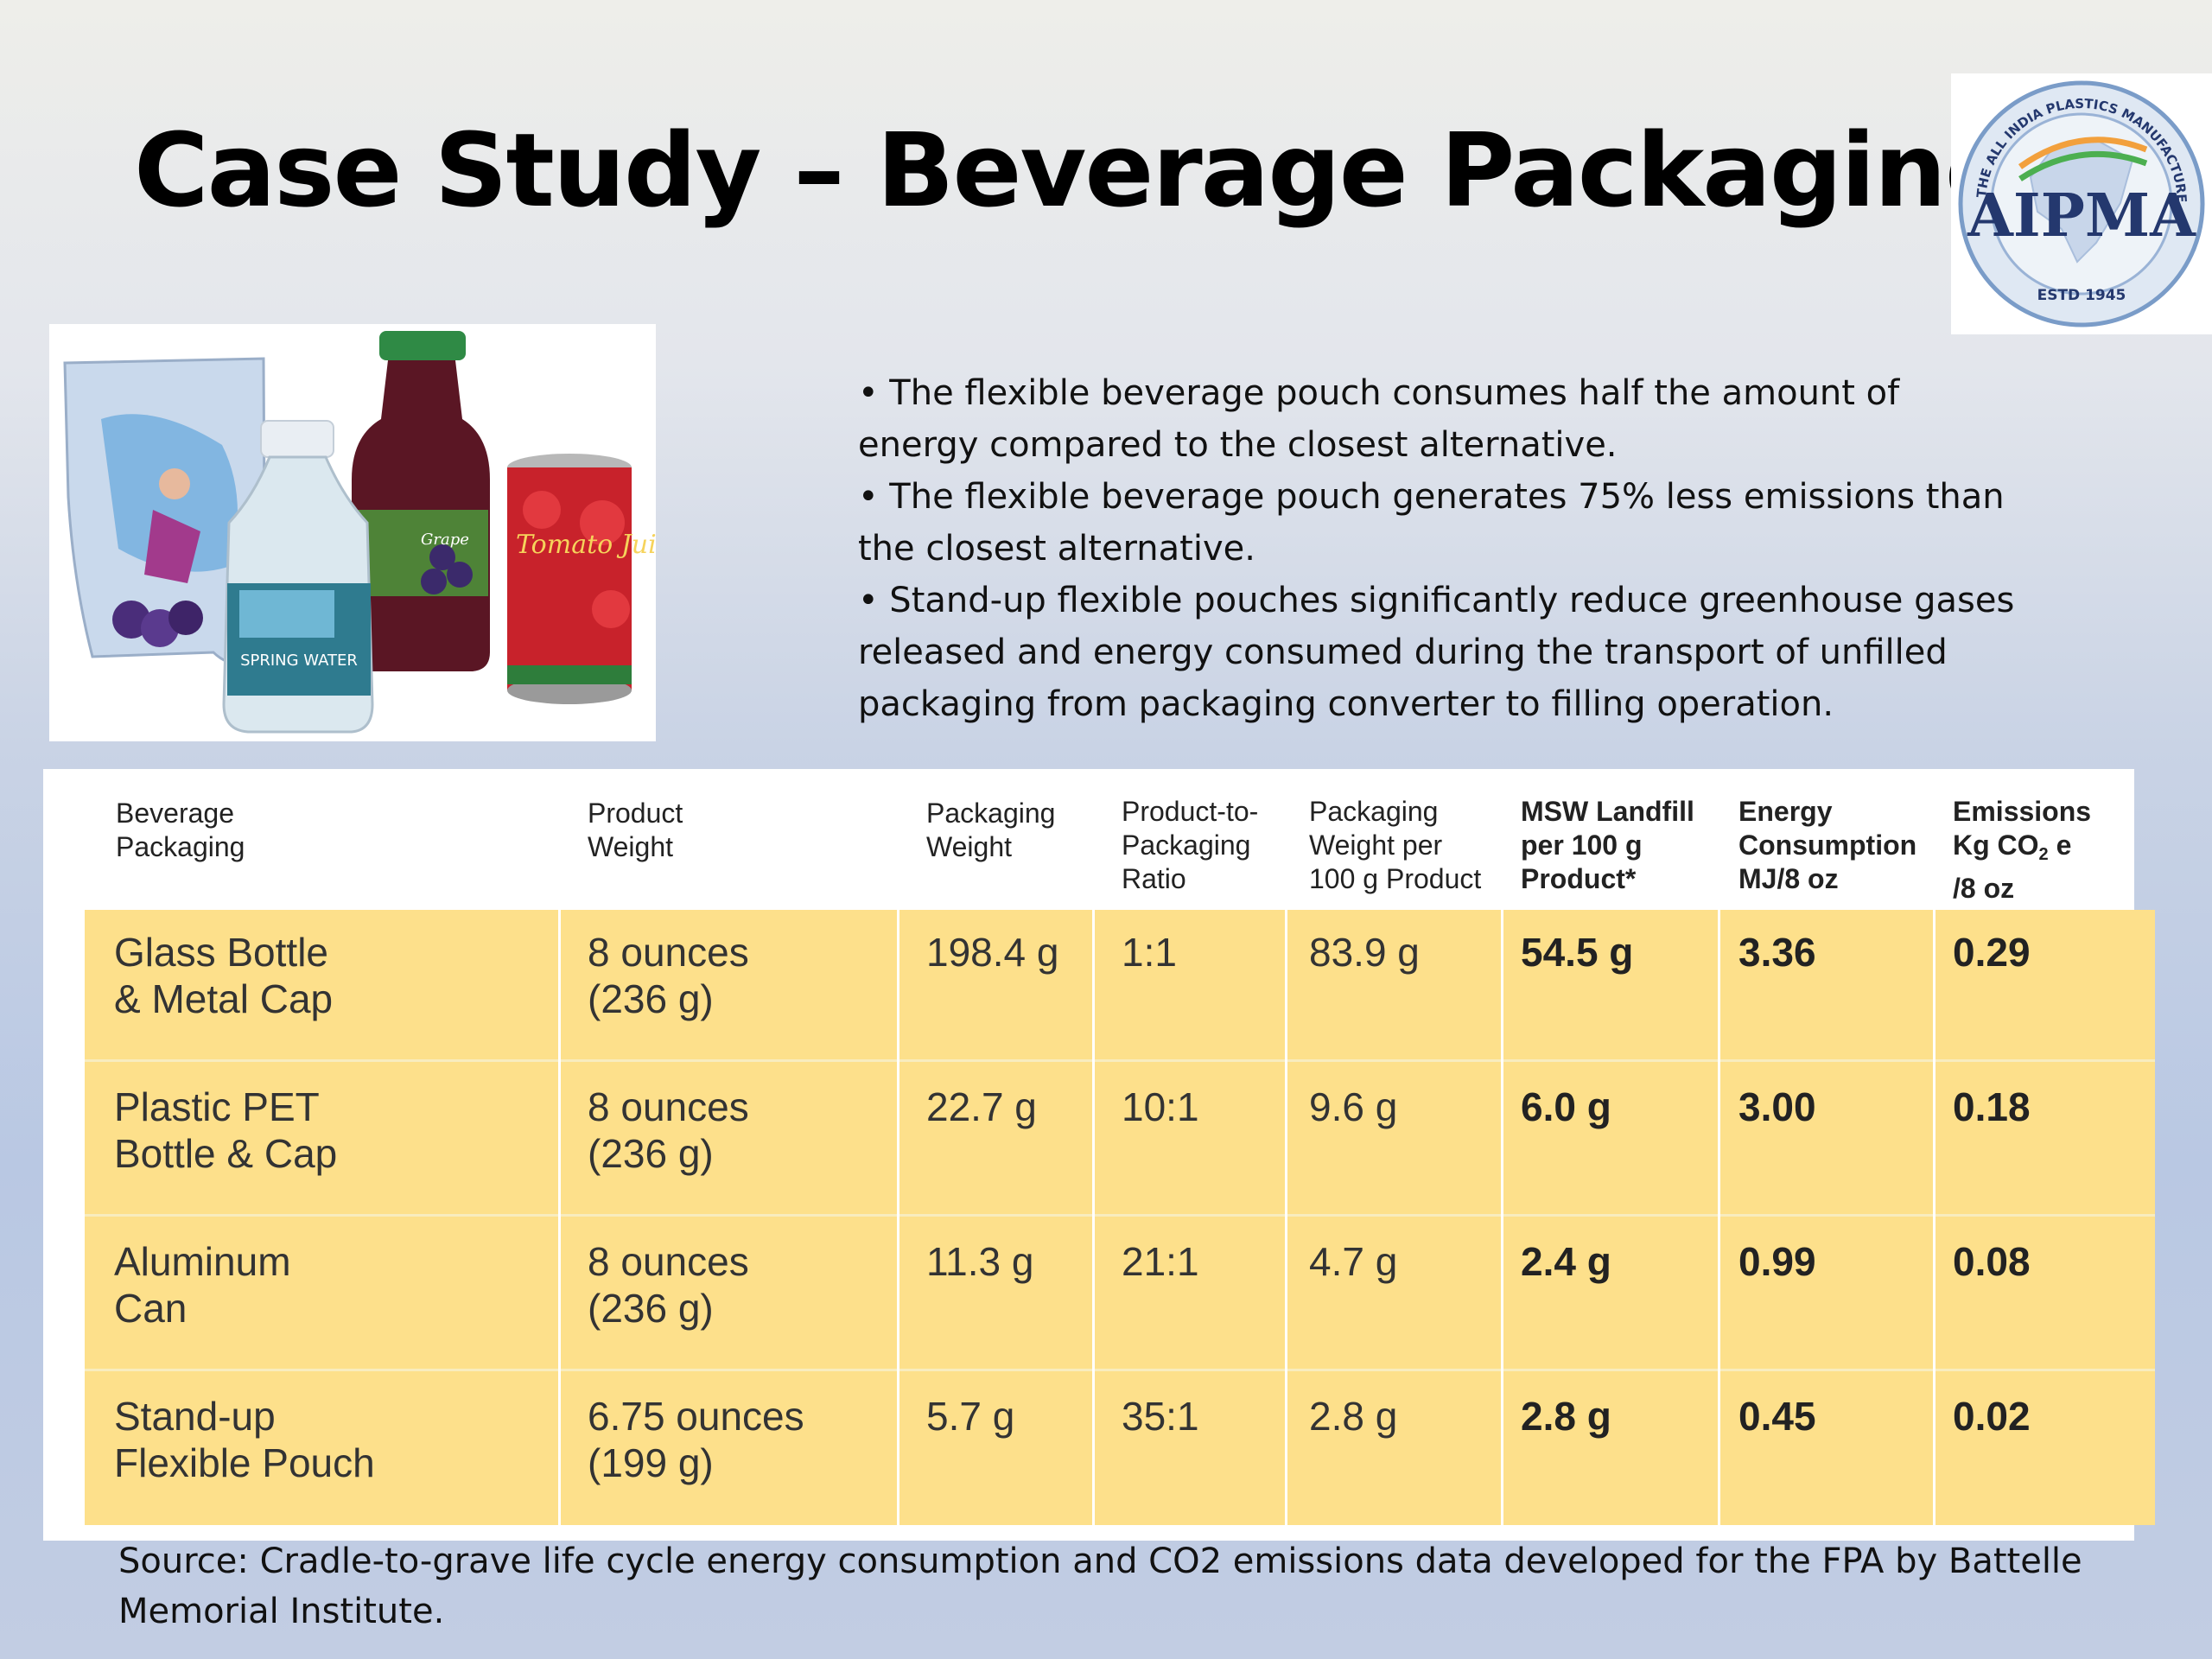  What do you see at coordinates (1190, 845) in the screenshot?
I see `header-product-to-packaging-ratio: Product-to- Packaging Ratio` at bounding box center [1190, 845].